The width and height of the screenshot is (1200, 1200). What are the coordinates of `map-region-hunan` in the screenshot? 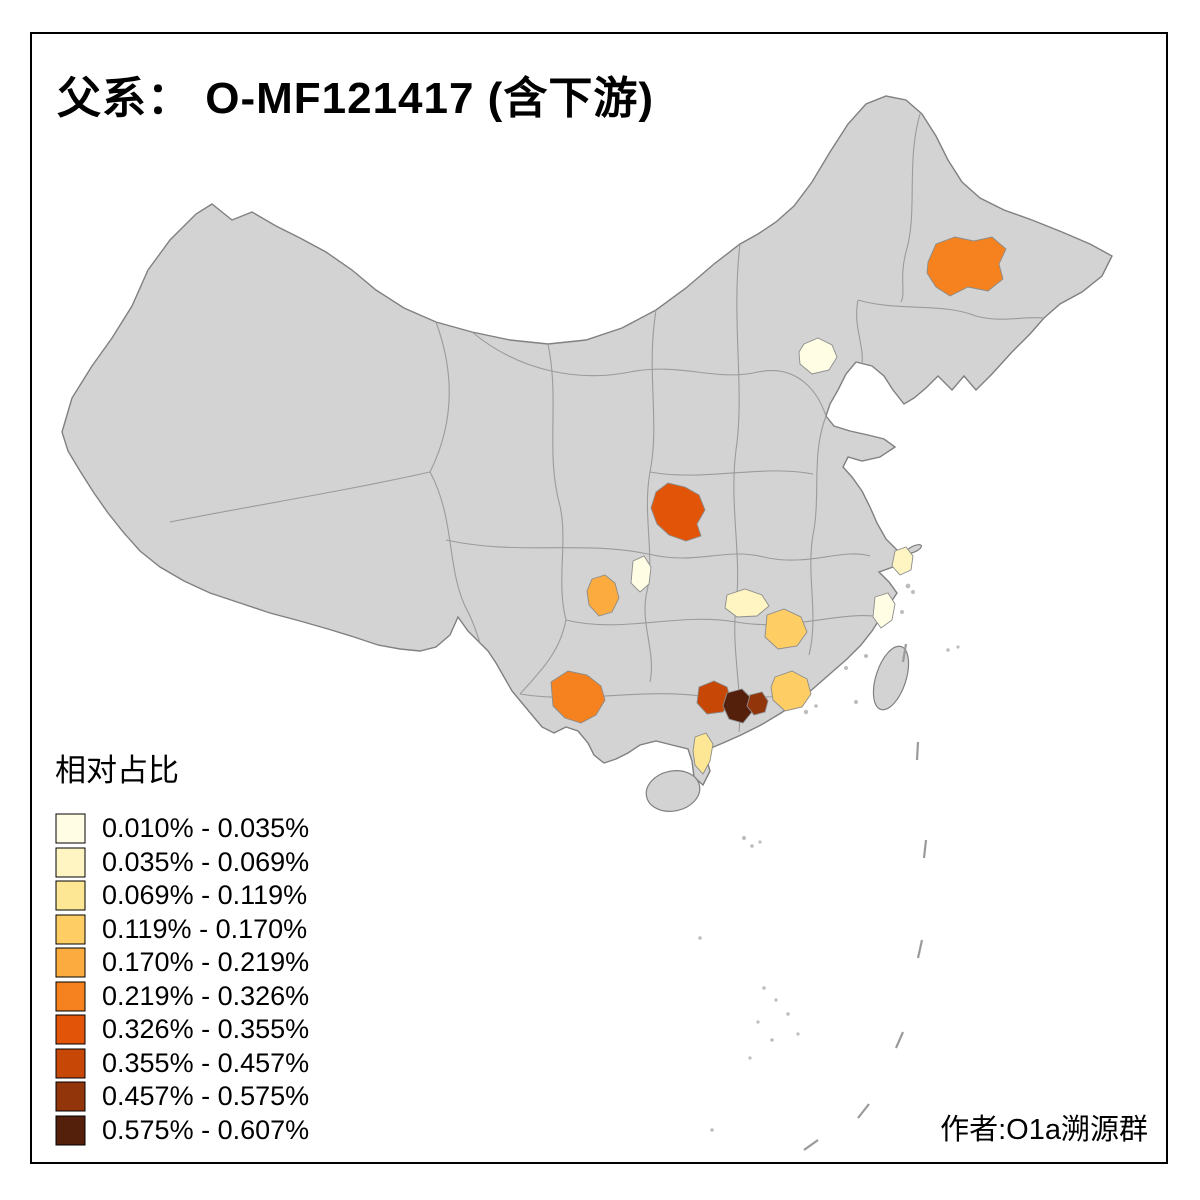 It's located at (786, 629).